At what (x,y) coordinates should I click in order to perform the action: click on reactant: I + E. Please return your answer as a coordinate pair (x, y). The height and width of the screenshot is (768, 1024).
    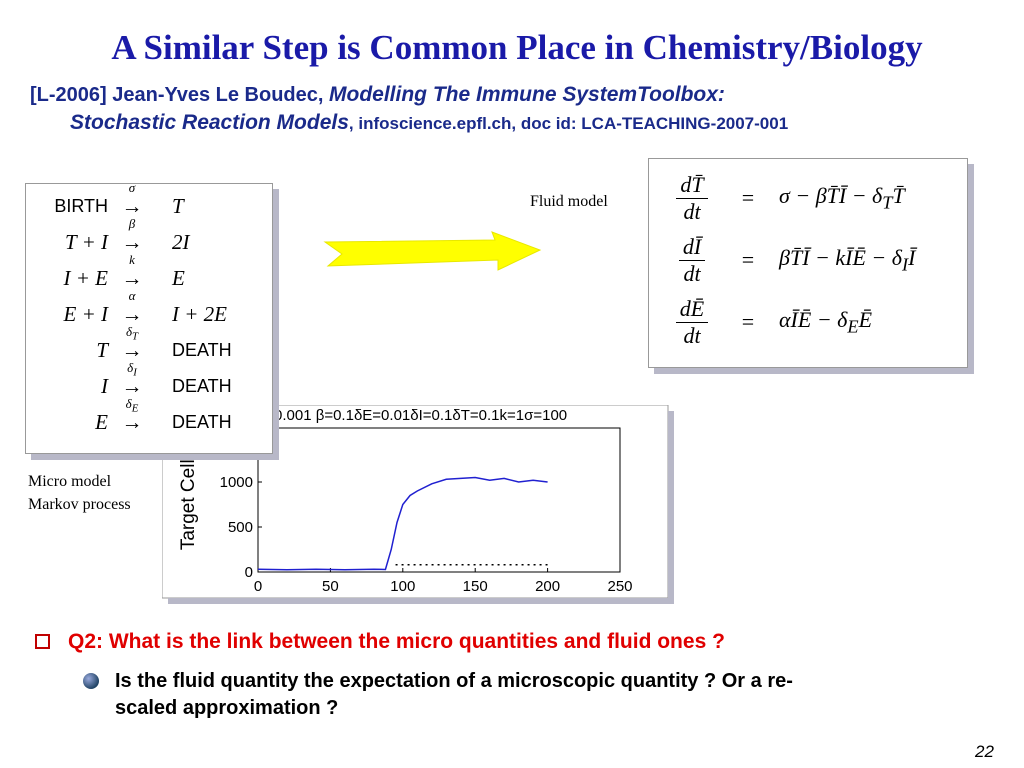
    Looking at the image, I should click on (86, 277).